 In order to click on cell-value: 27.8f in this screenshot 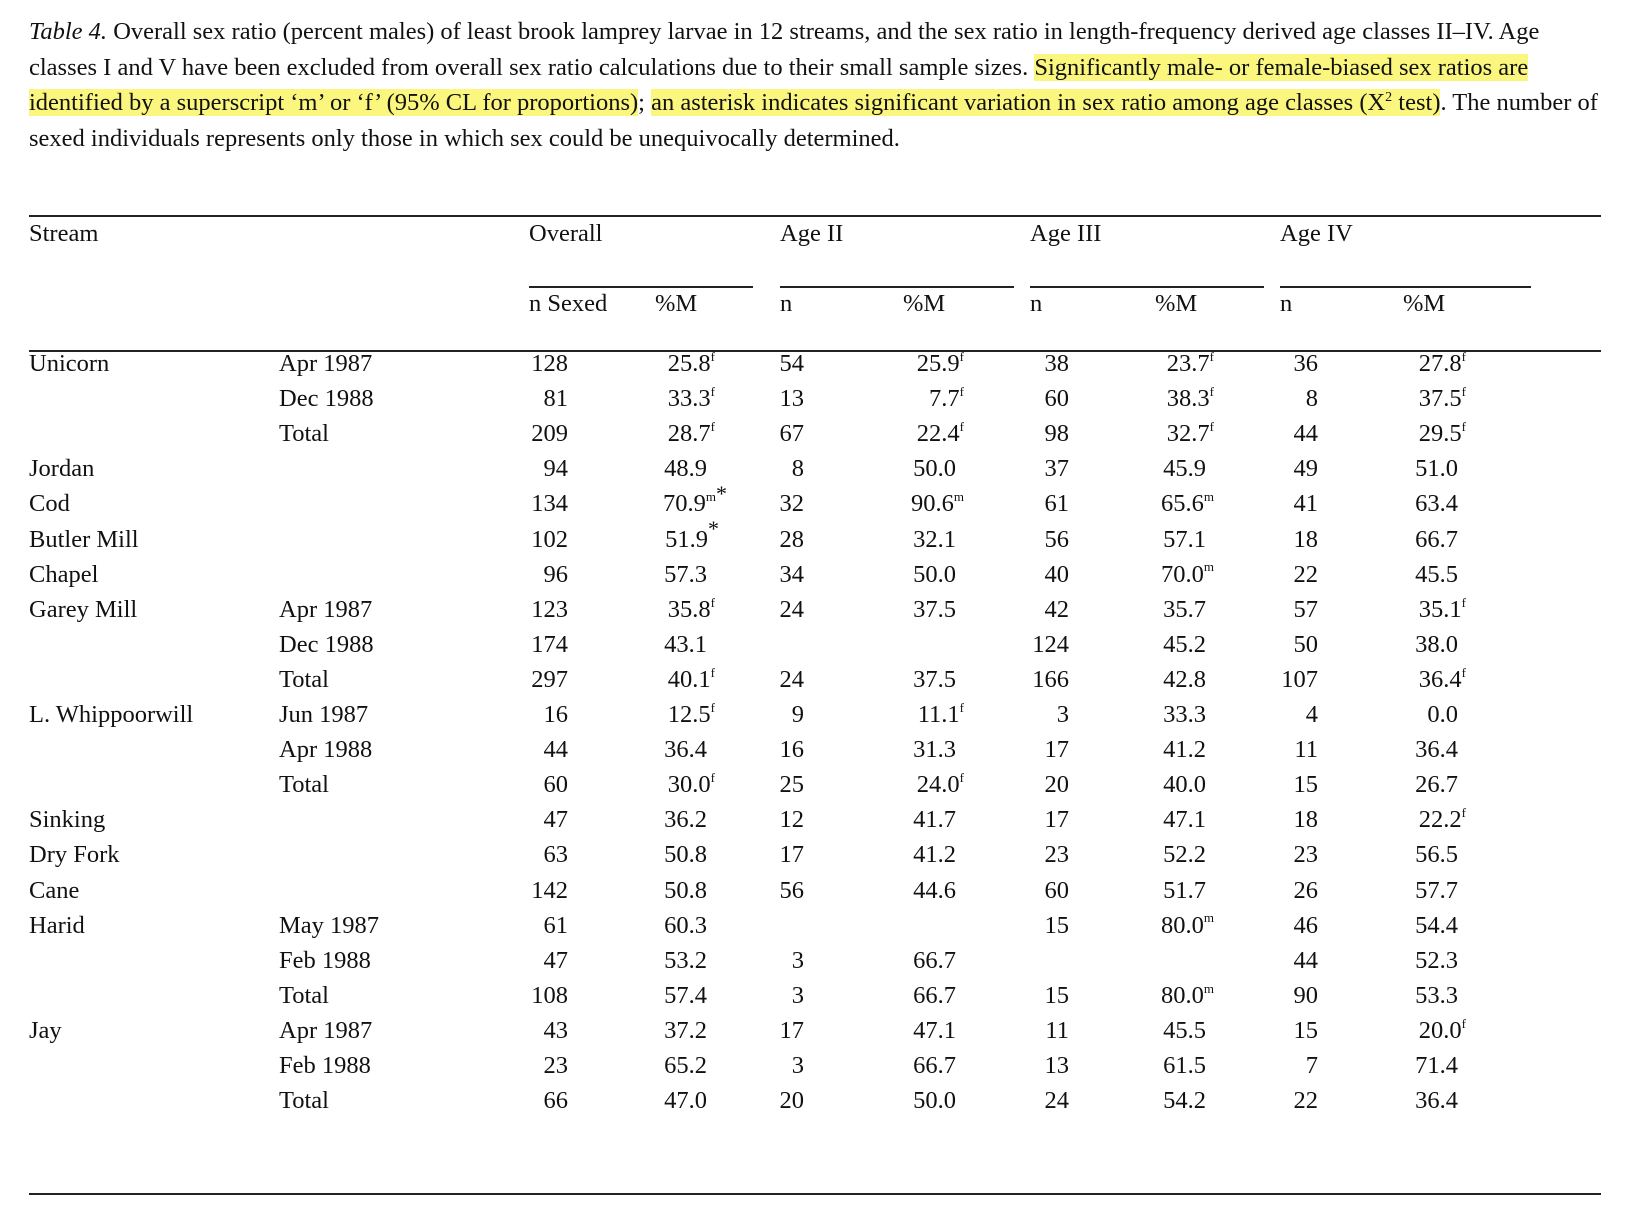, I will do `click(1442, 364)`.